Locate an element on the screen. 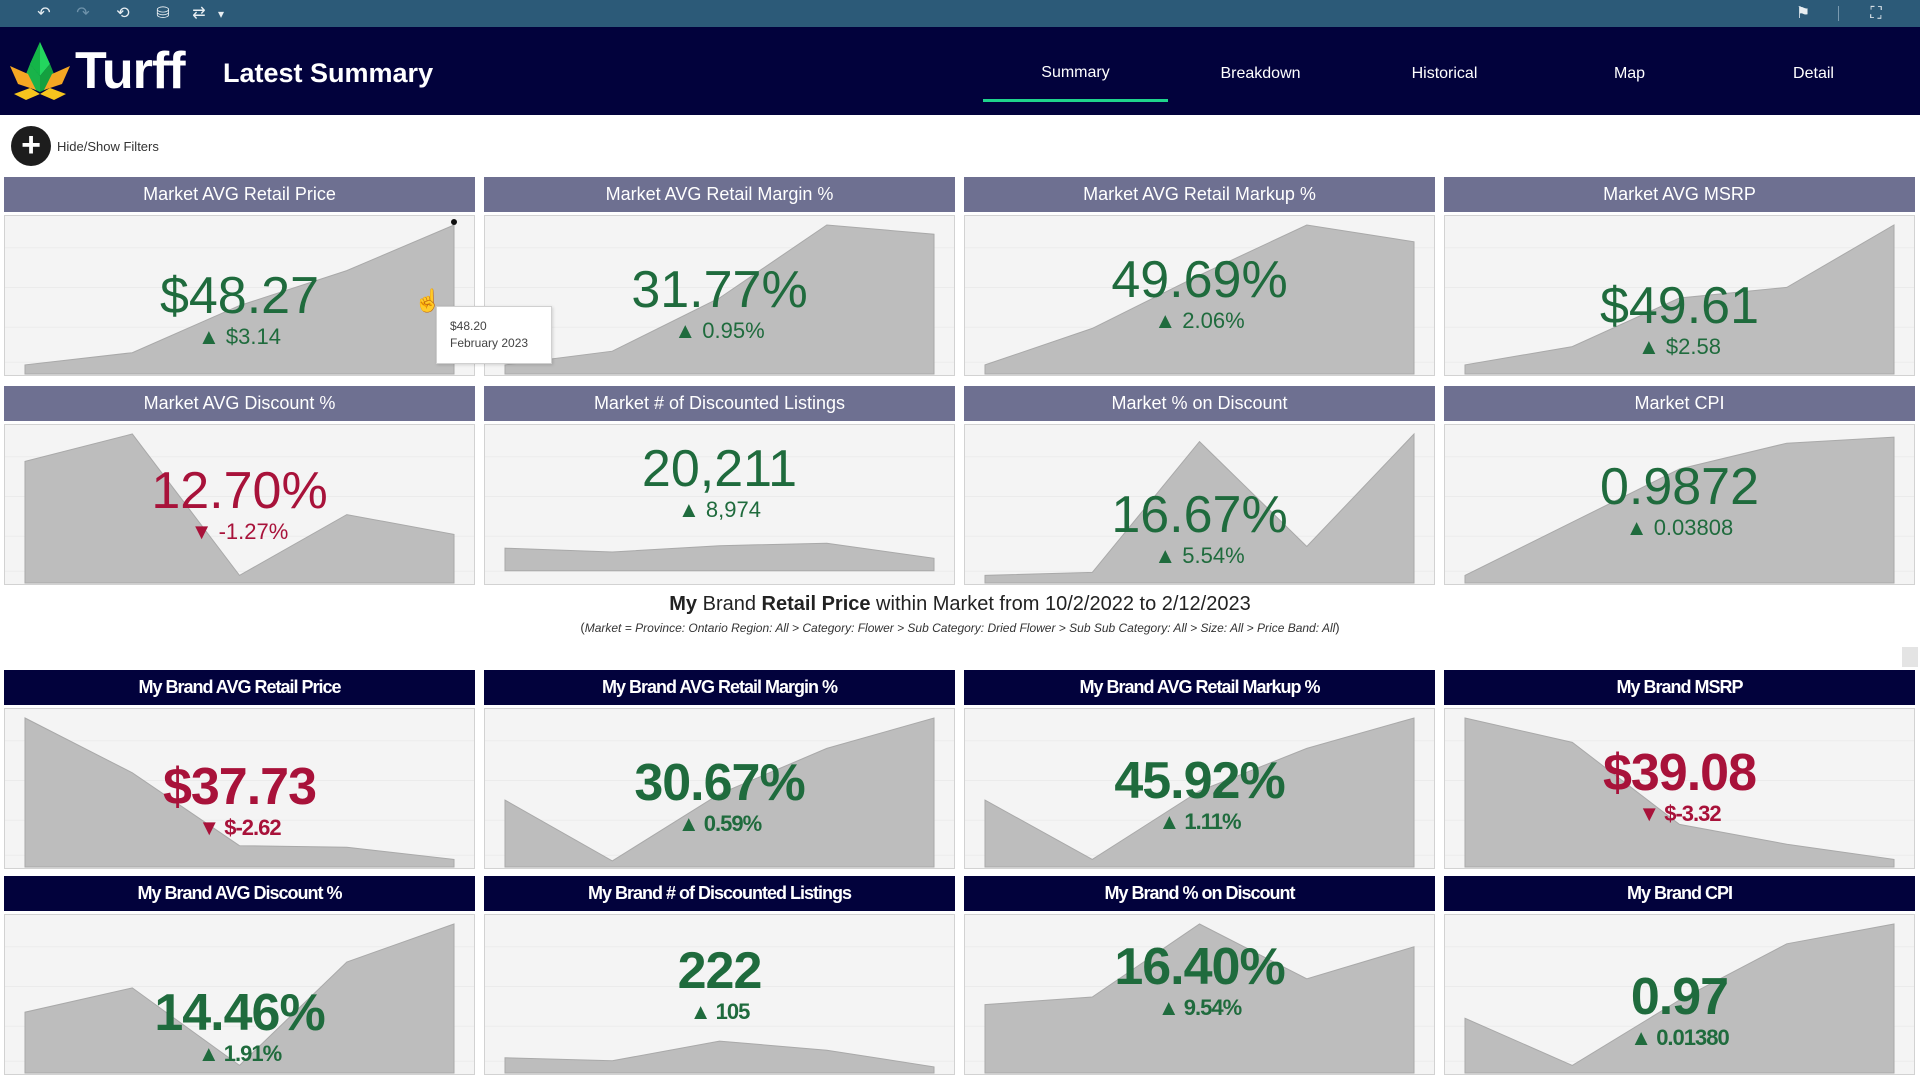  kpi-value: 30.67% is located at coordinates (719, 783).